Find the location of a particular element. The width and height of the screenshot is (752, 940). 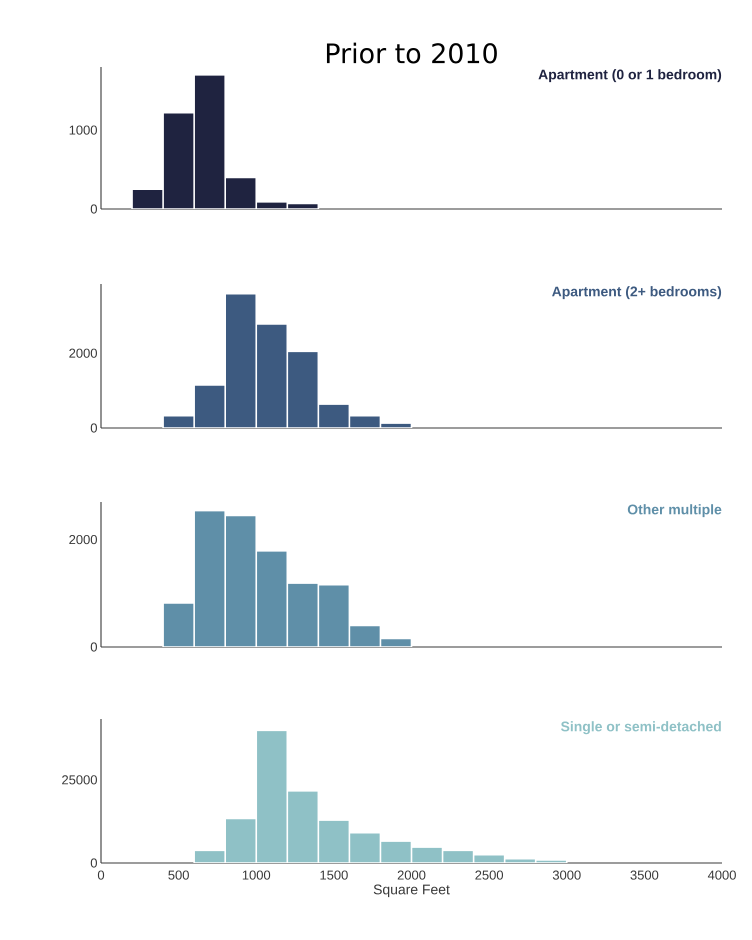

y-tick-label: 25000 is located at coordinates (79, 779).